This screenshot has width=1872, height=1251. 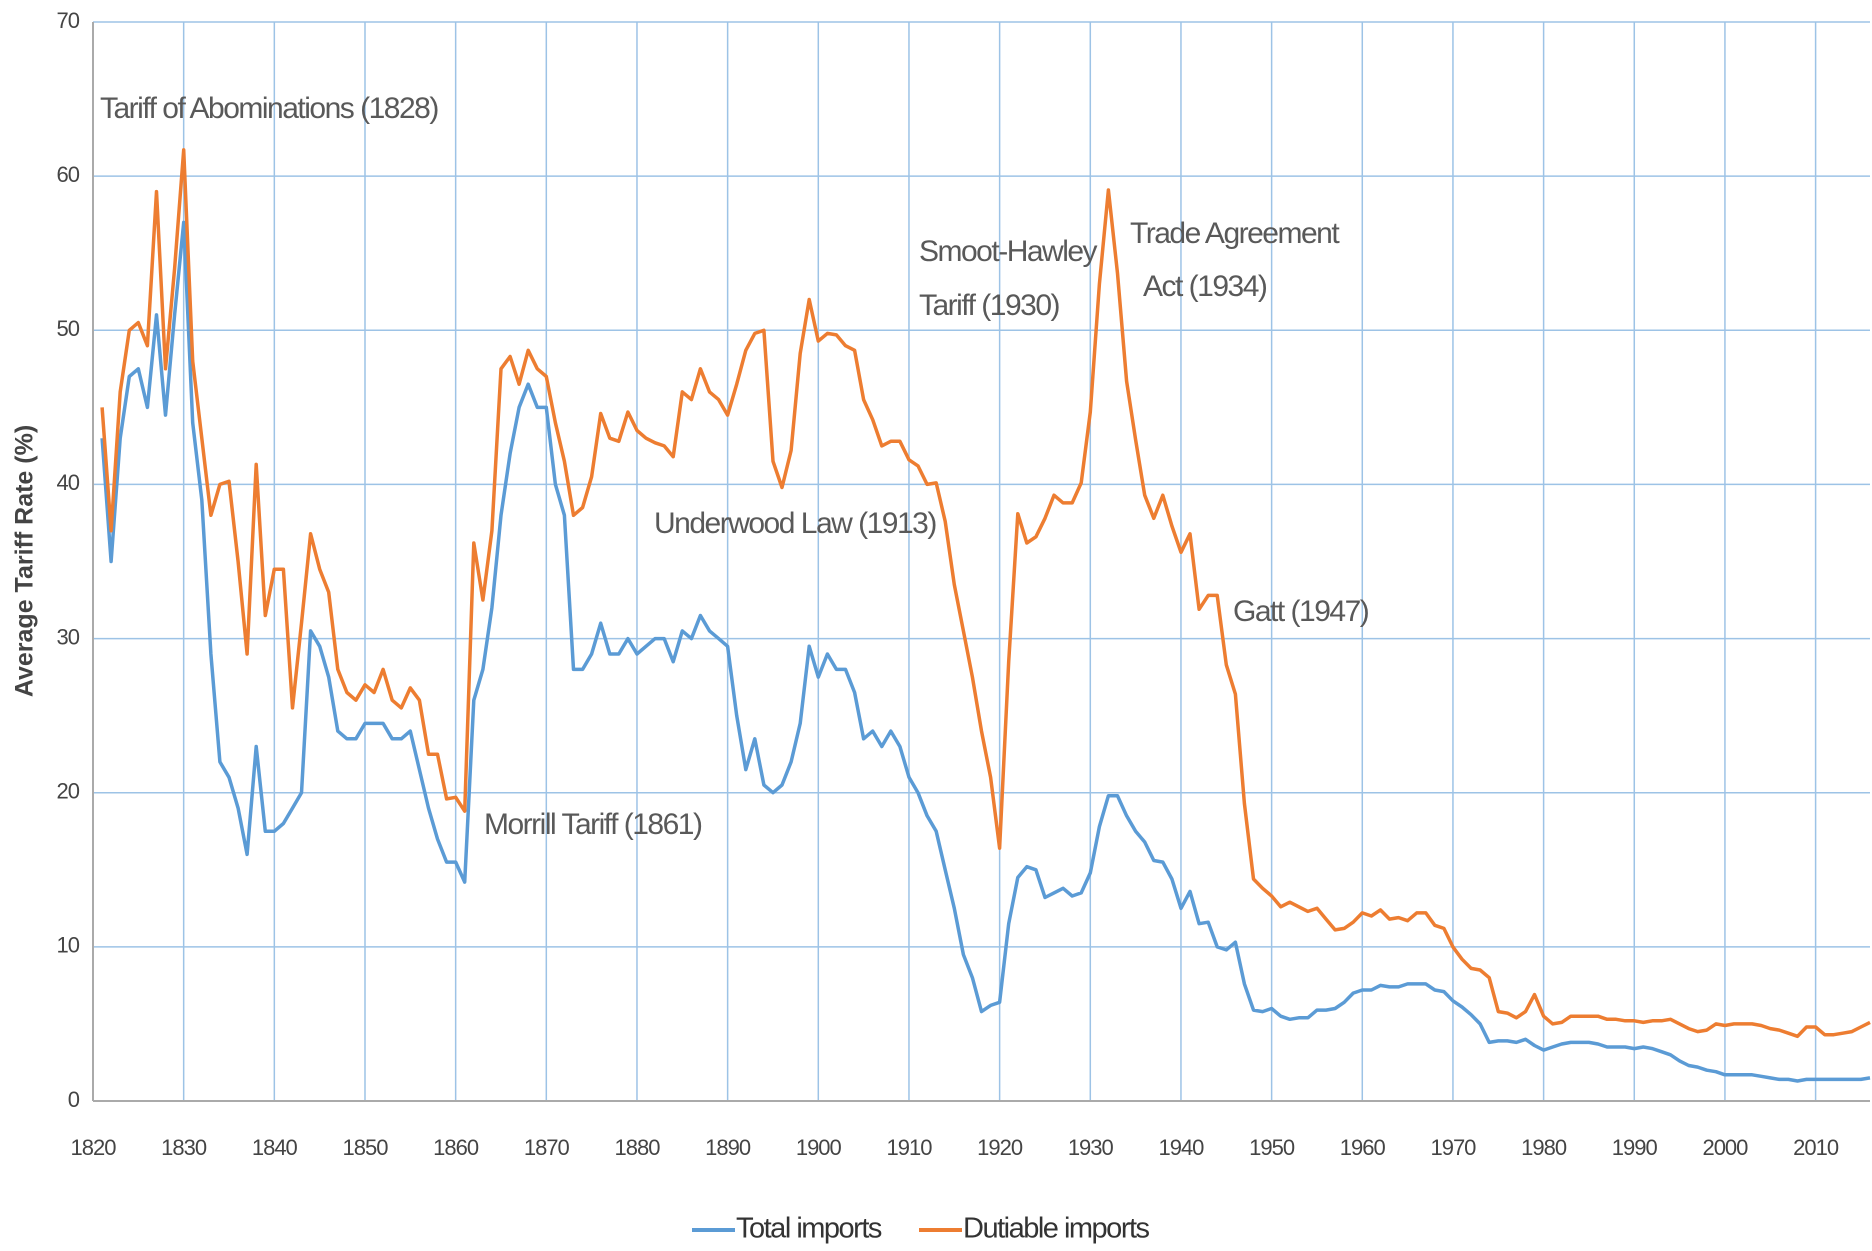 I want to click on y-tick-label: 40, so click(x=68, y=482).